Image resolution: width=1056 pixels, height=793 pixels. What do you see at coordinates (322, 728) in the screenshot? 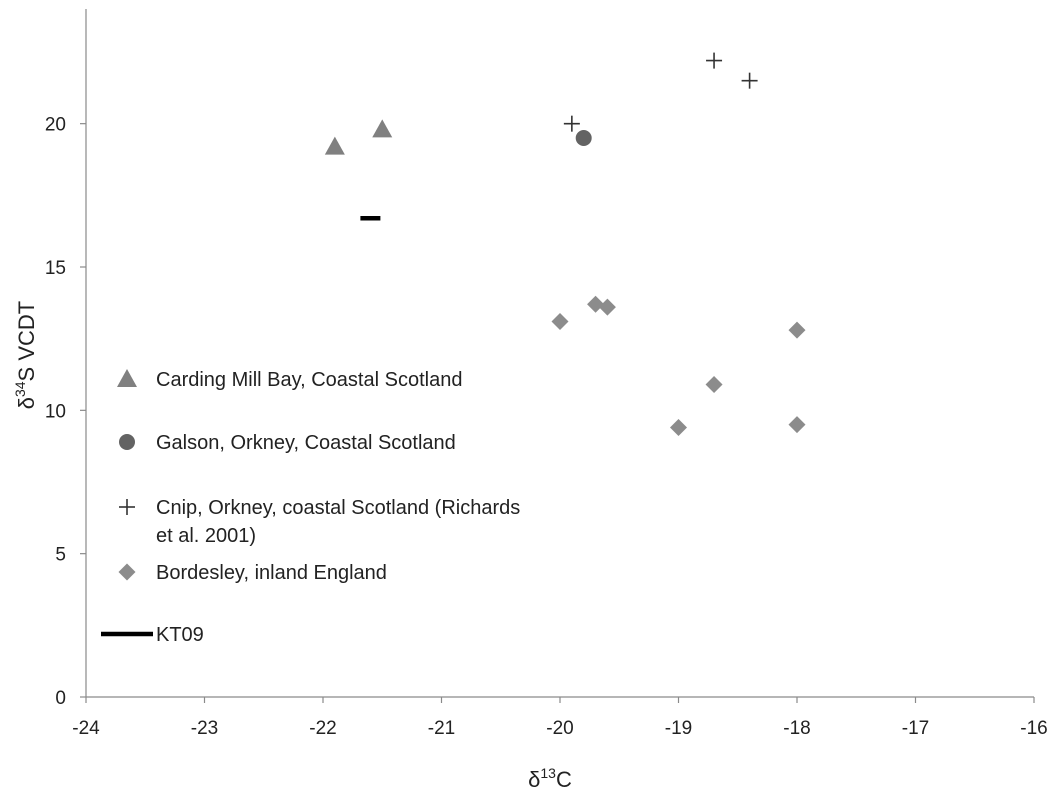
I see `x-tick-label: -22` at bounding box center [322, 728].